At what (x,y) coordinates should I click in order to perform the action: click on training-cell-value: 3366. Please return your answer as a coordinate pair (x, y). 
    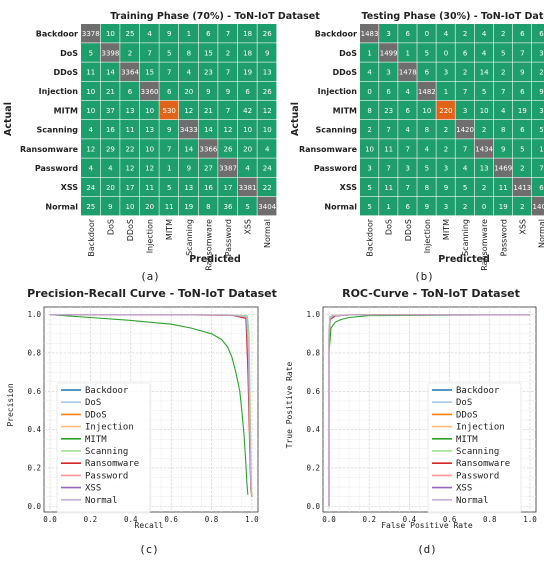
    Looking at the image, I should click on (208, 149).